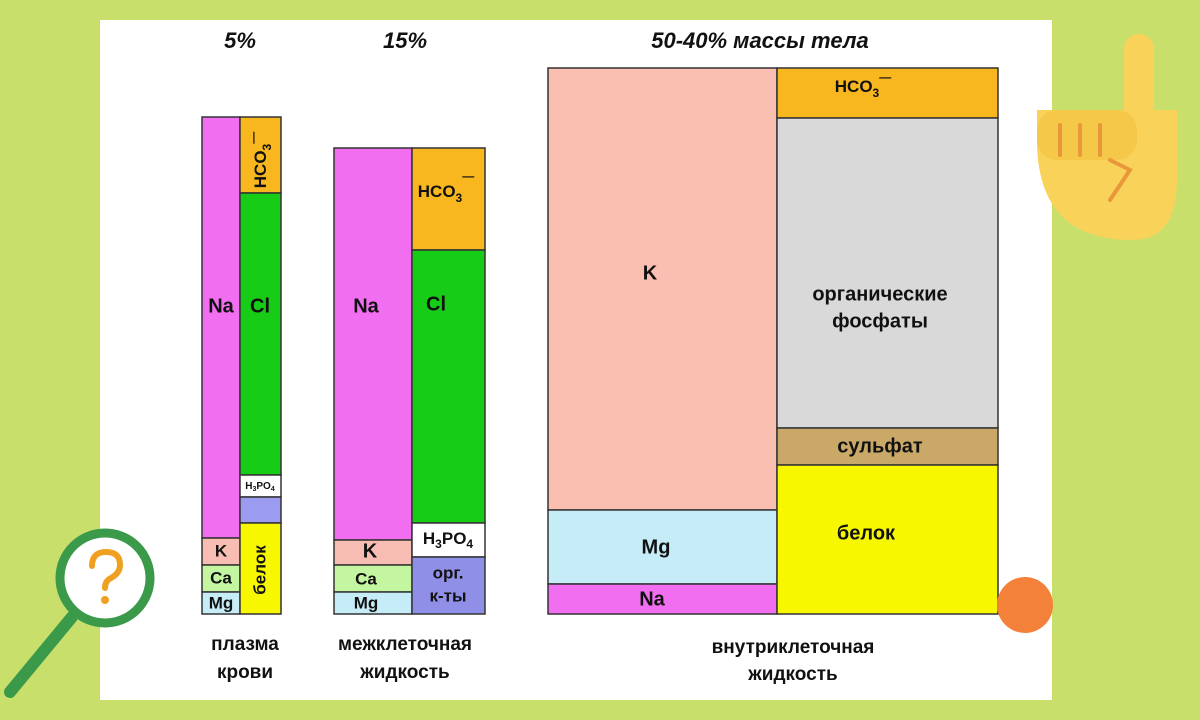 This screenshot has width=1200, height=720. Describe the element at coordinates (448, 572) in the screenshot. I see `label: орг.` at that location.